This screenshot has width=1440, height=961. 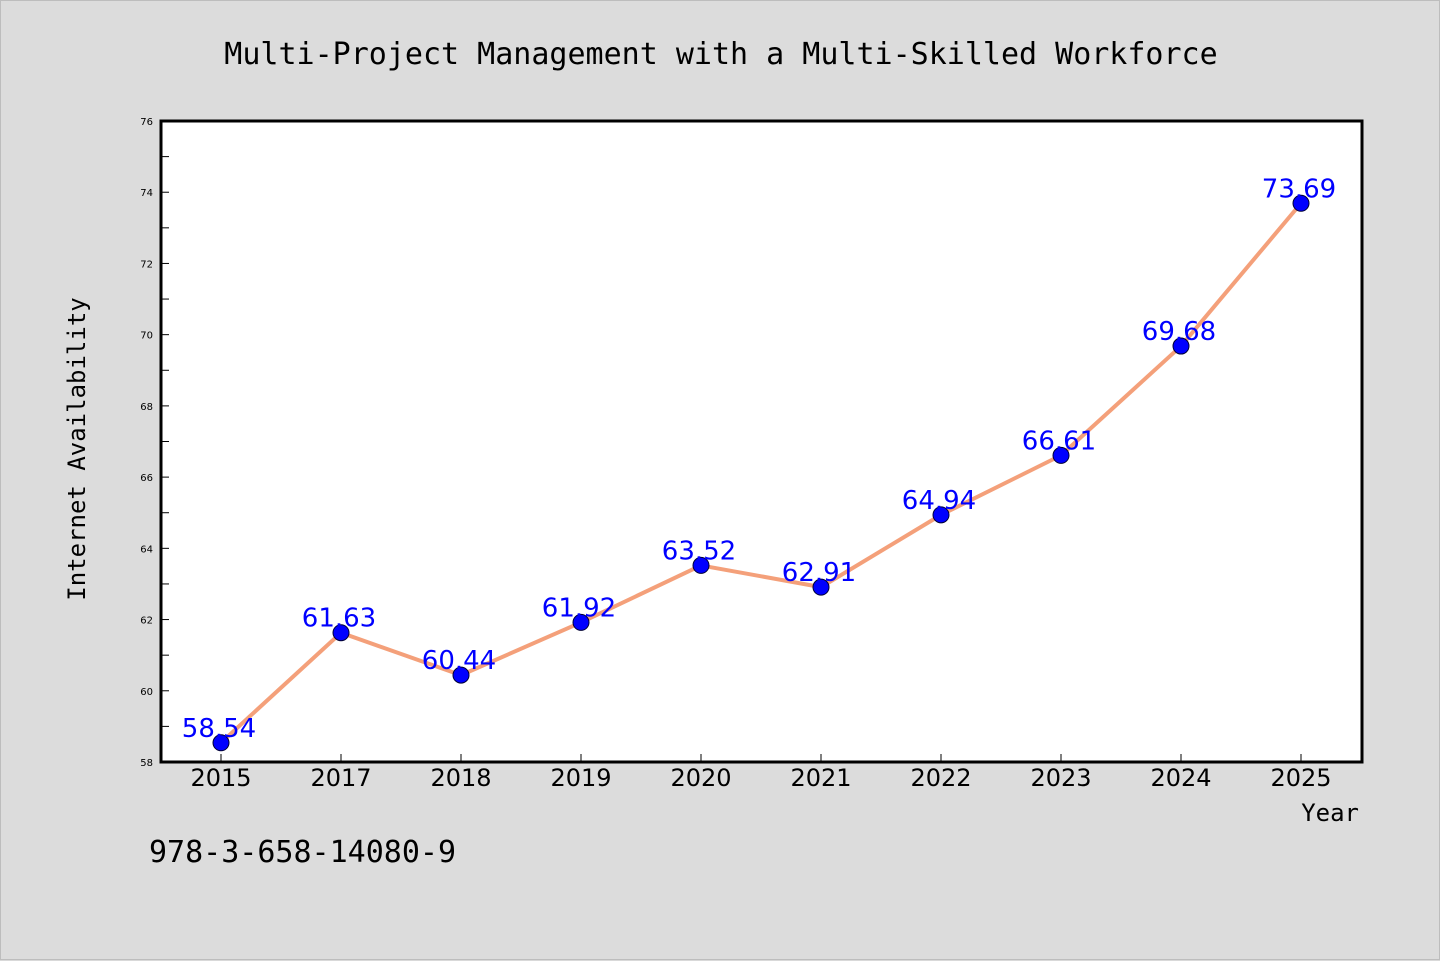 What do you see at coordinates (699, 551) in the screenshot?
I see `data-label: 63.52` at bounding box center [699, 551].